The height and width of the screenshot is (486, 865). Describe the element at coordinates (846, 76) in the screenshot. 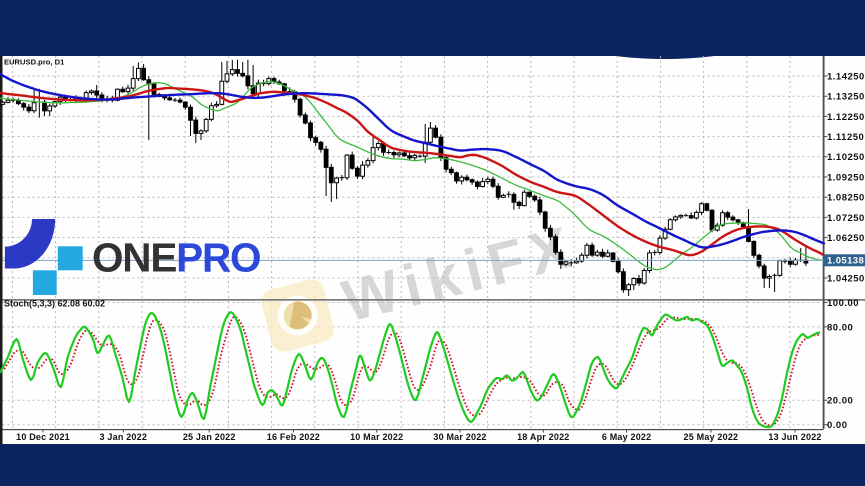

I see `svg-text: 1.14250` at that location.